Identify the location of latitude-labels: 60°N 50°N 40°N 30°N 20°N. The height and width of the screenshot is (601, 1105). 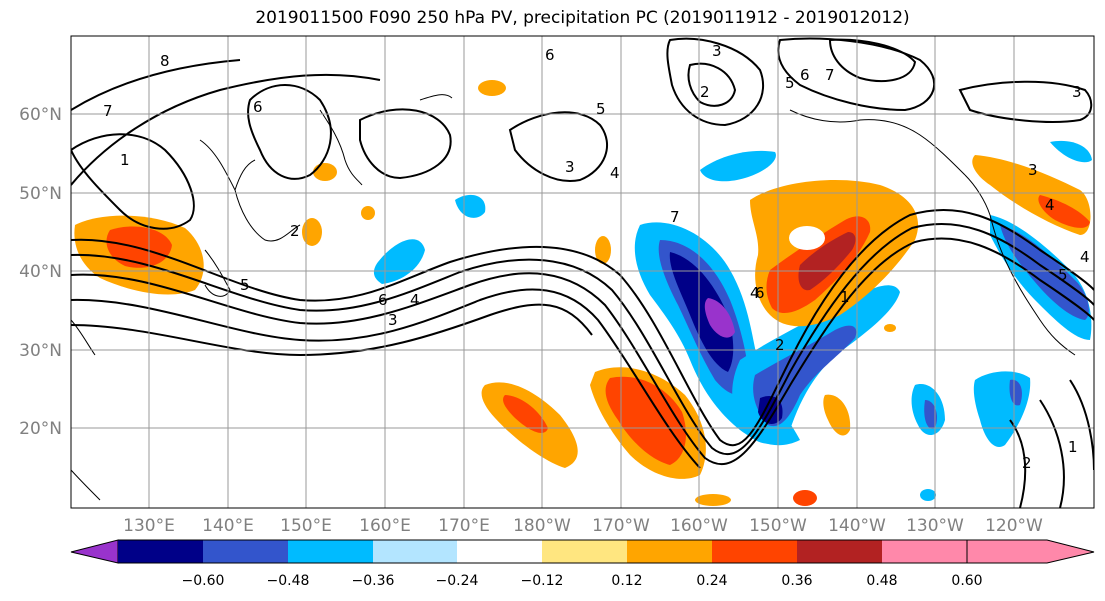
(40, 272).